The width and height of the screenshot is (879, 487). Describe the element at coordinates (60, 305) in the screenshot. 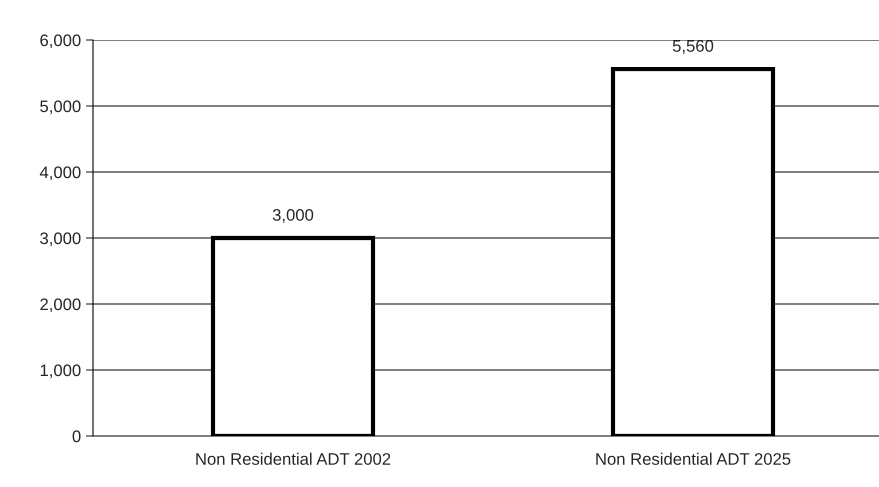

I see `y-tick-label: 2,000` at that location.